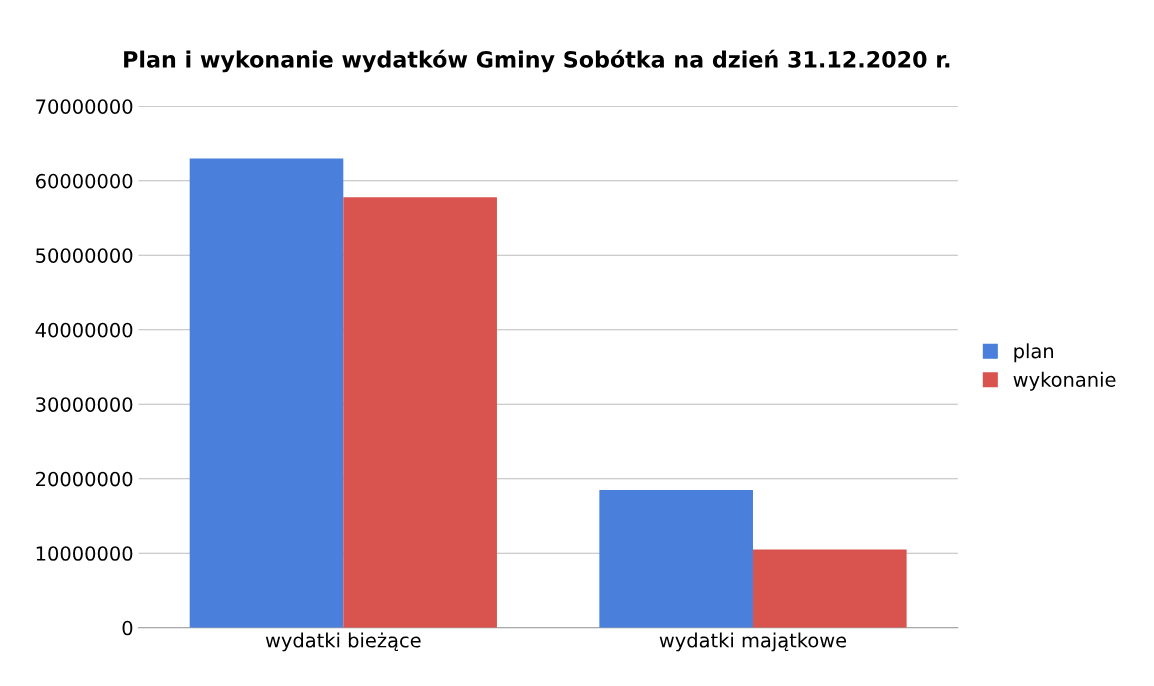 This screenshot has width=1154, height=686. What do you see at coordinates (537, 61) in the screenshot?
I see `chart-title: Plan i wykonanie wydatków Gminy Sobótka na dzień 31.12.2020 r.` at bounding box center [537, 61].